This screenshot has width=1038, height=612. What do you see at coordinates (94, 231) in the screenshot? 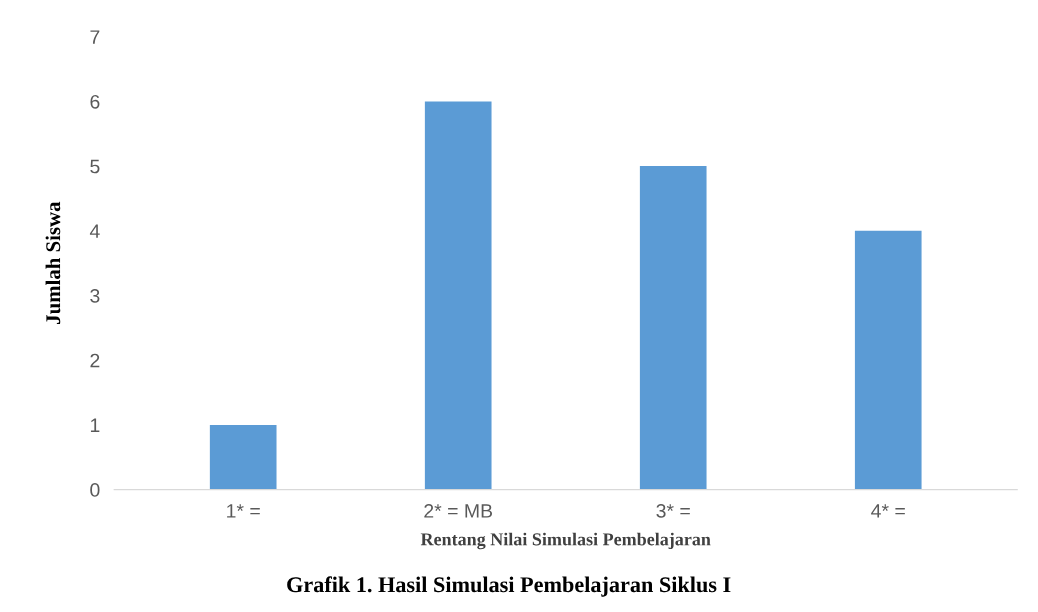
I see `y-tick-label: 4` at bounding box center [94, 231].